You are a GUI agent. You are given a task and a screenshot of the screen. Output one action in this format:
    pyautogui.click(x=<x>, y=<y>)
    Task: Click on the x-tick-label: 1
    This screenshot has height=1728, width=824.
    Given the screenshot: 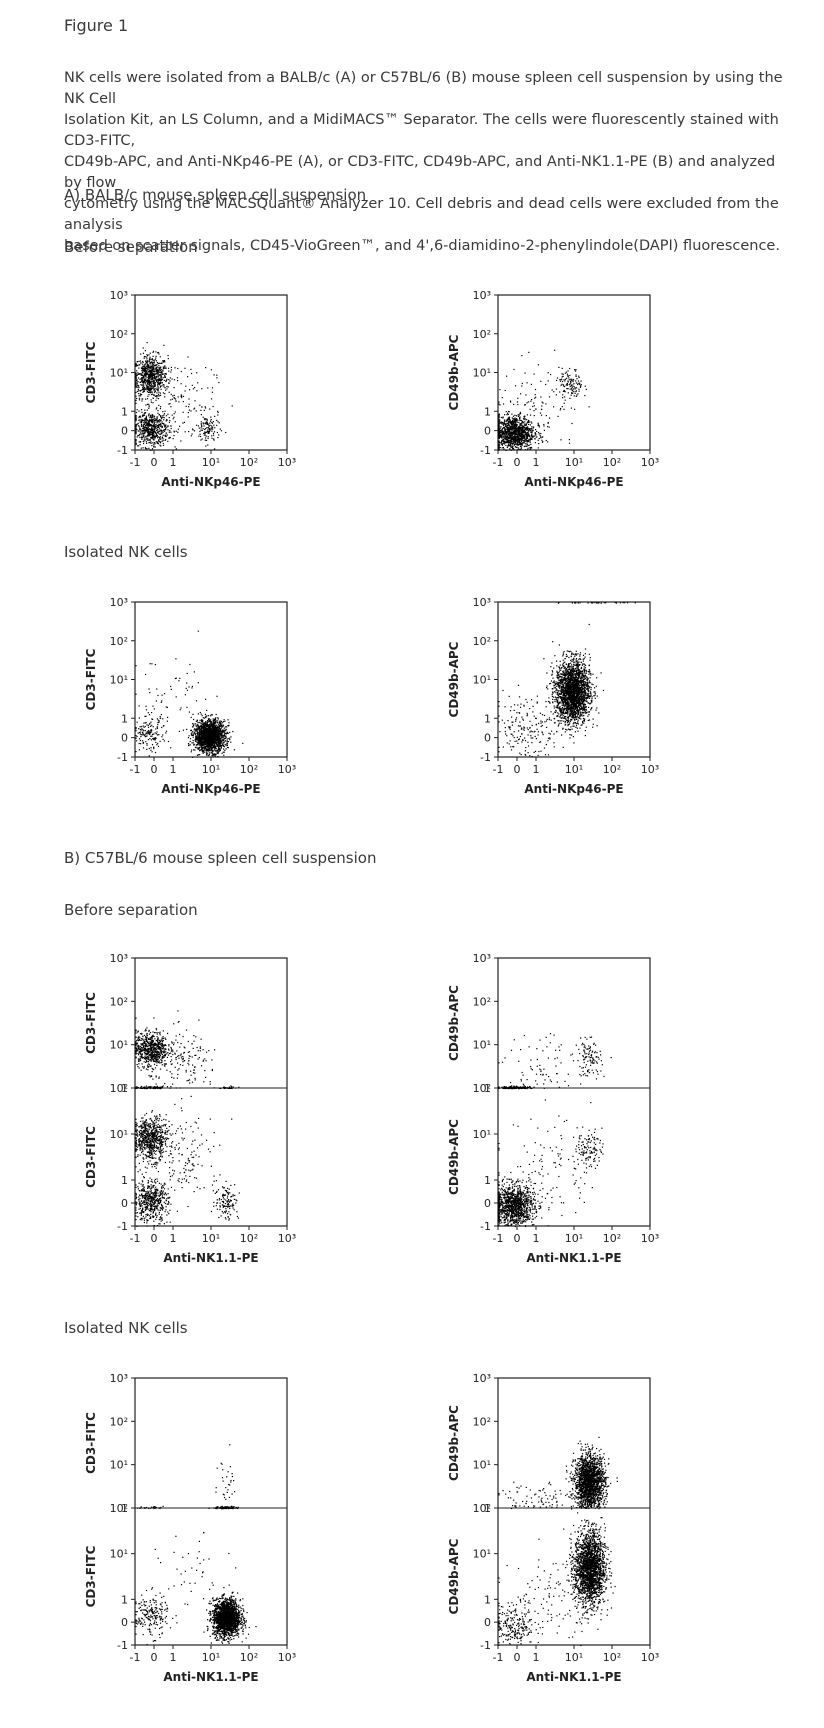 What is the action you would take?
    pyautogui.click(x=173, y=462)
    